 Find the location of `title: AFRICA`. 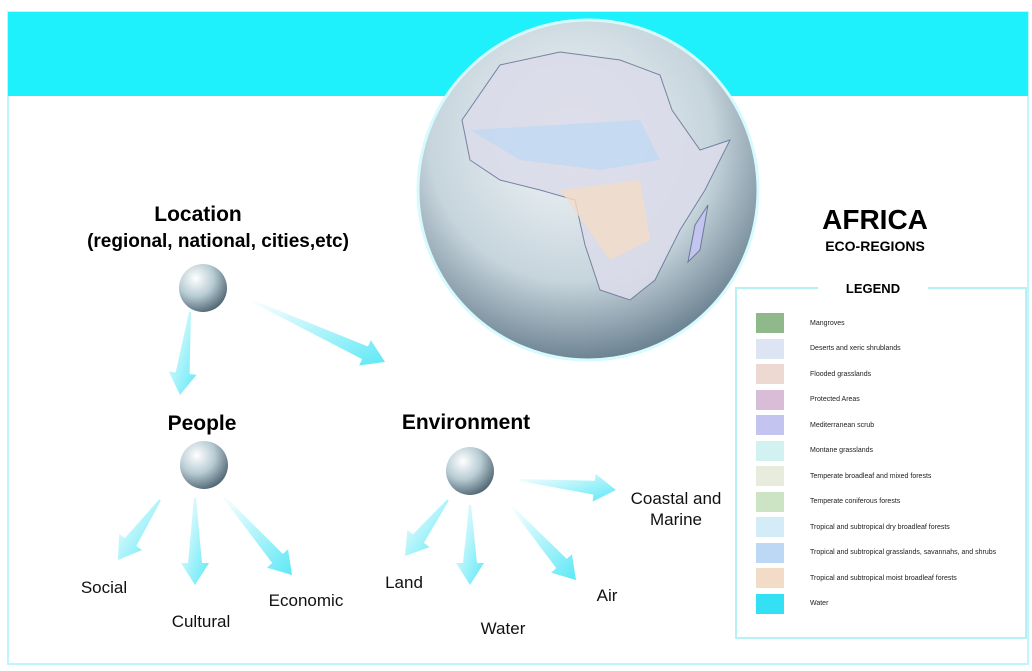

title: AFRICA is located at coordinates (875, 219).